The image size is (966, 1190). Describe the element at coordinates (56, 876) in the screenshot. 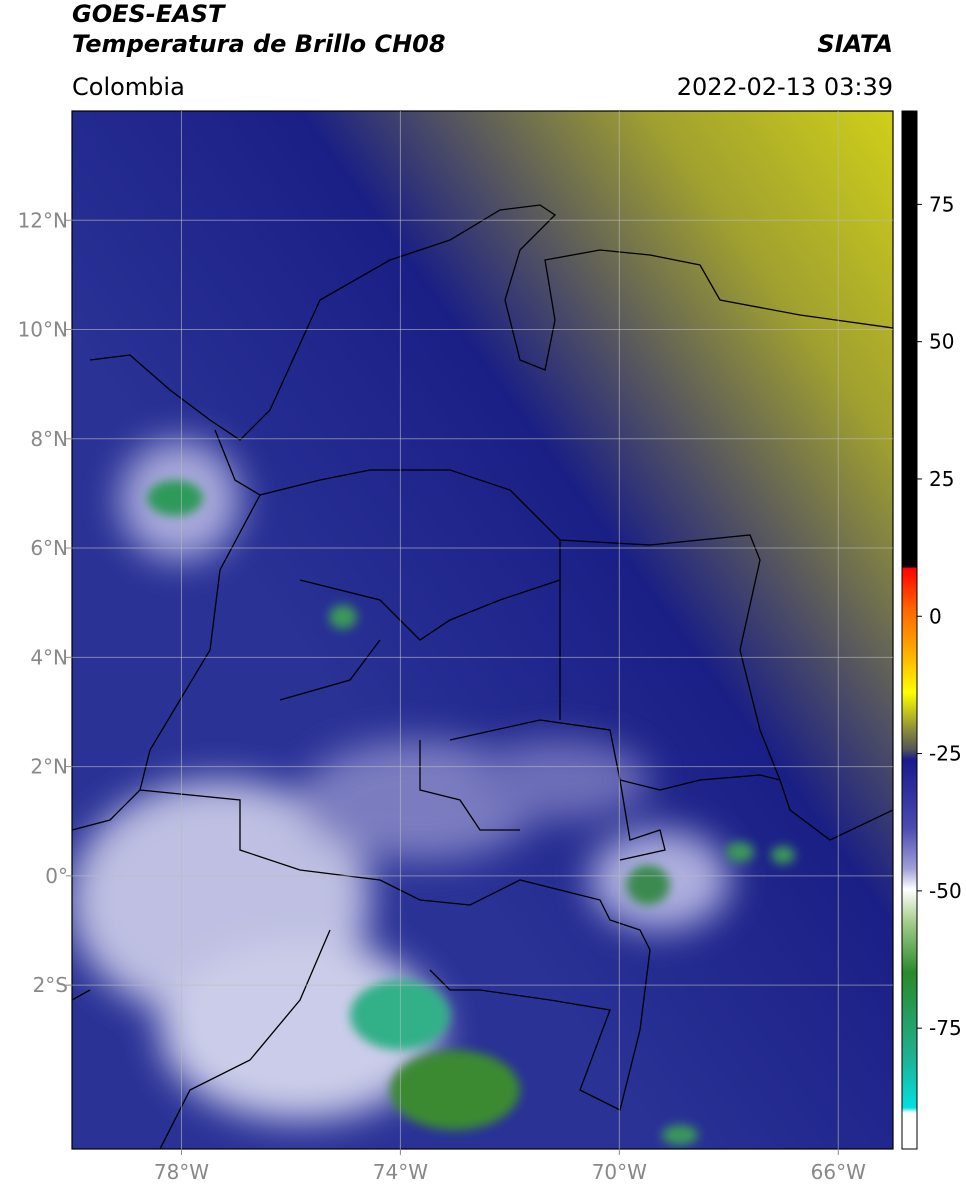

I see `y-tick-label: 0°` at that location.